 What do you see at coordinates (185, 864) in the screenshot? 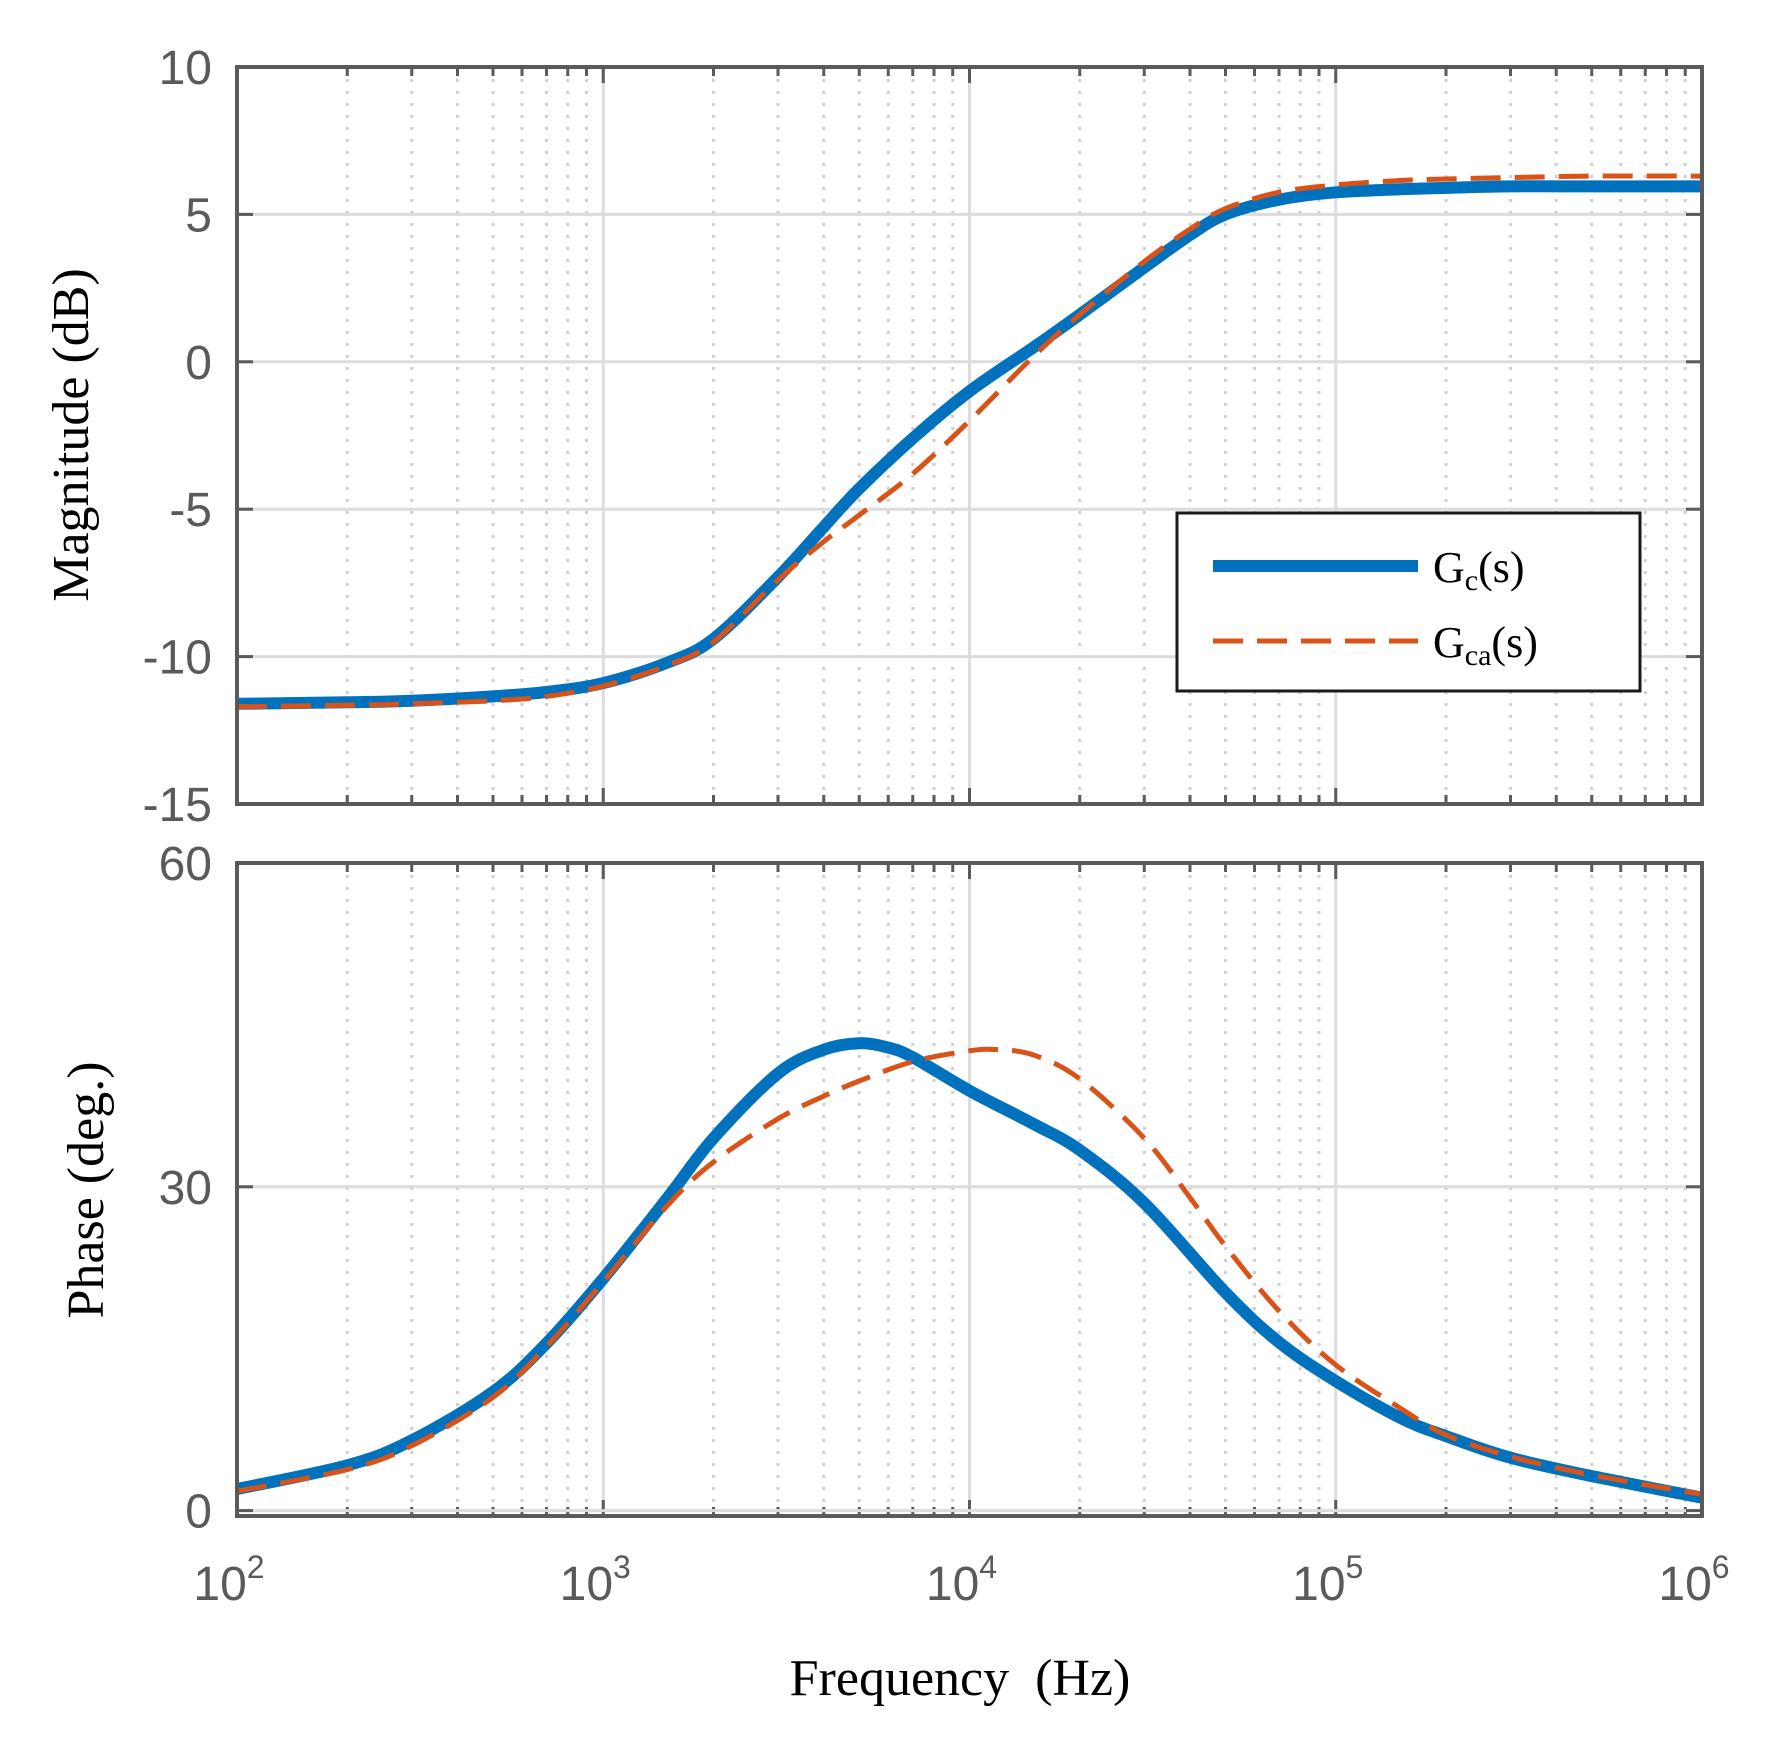
I see `phase-y-tick-label: 60` at bounding box center [185, 864].